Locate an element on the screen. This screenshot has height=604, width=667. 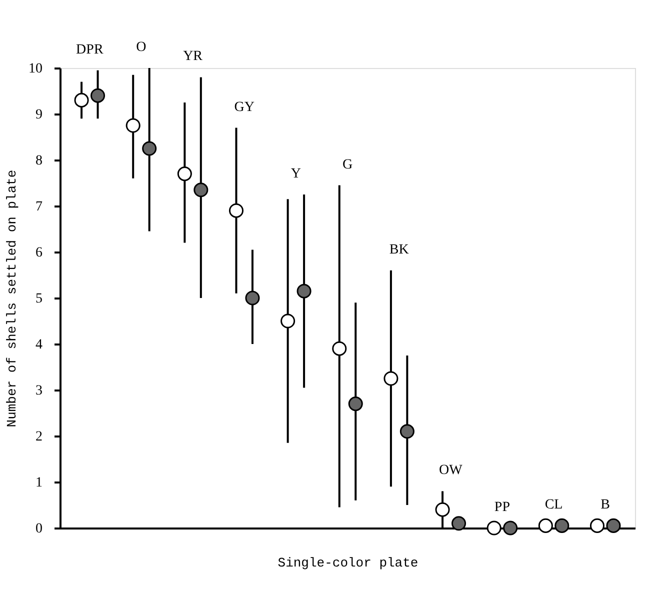
x-tick-label: BK is located at coordinates (399, 250).